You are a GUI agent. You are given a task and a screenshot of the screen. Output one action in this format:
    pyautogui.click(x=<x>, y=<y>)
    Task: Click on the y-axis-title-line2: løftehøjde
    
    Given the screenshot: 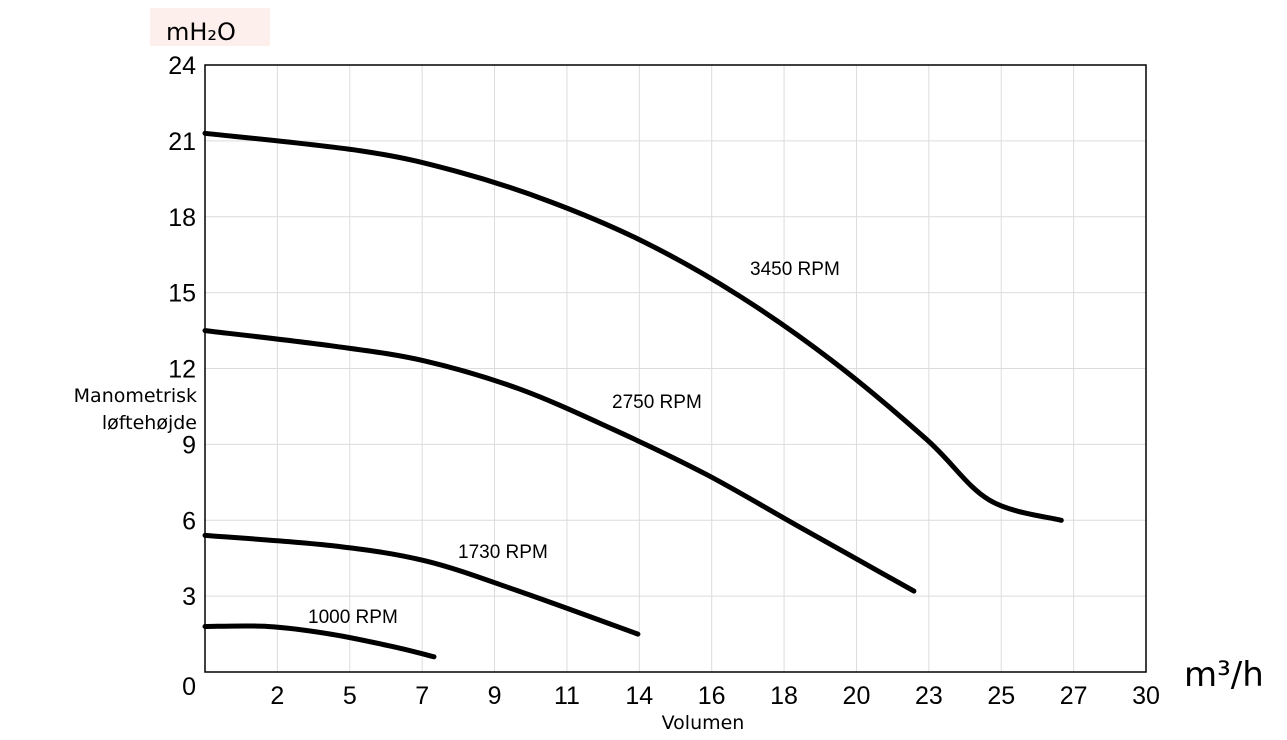 What is the action you would take?
    pyautogui.click(x=149, y=423)
    